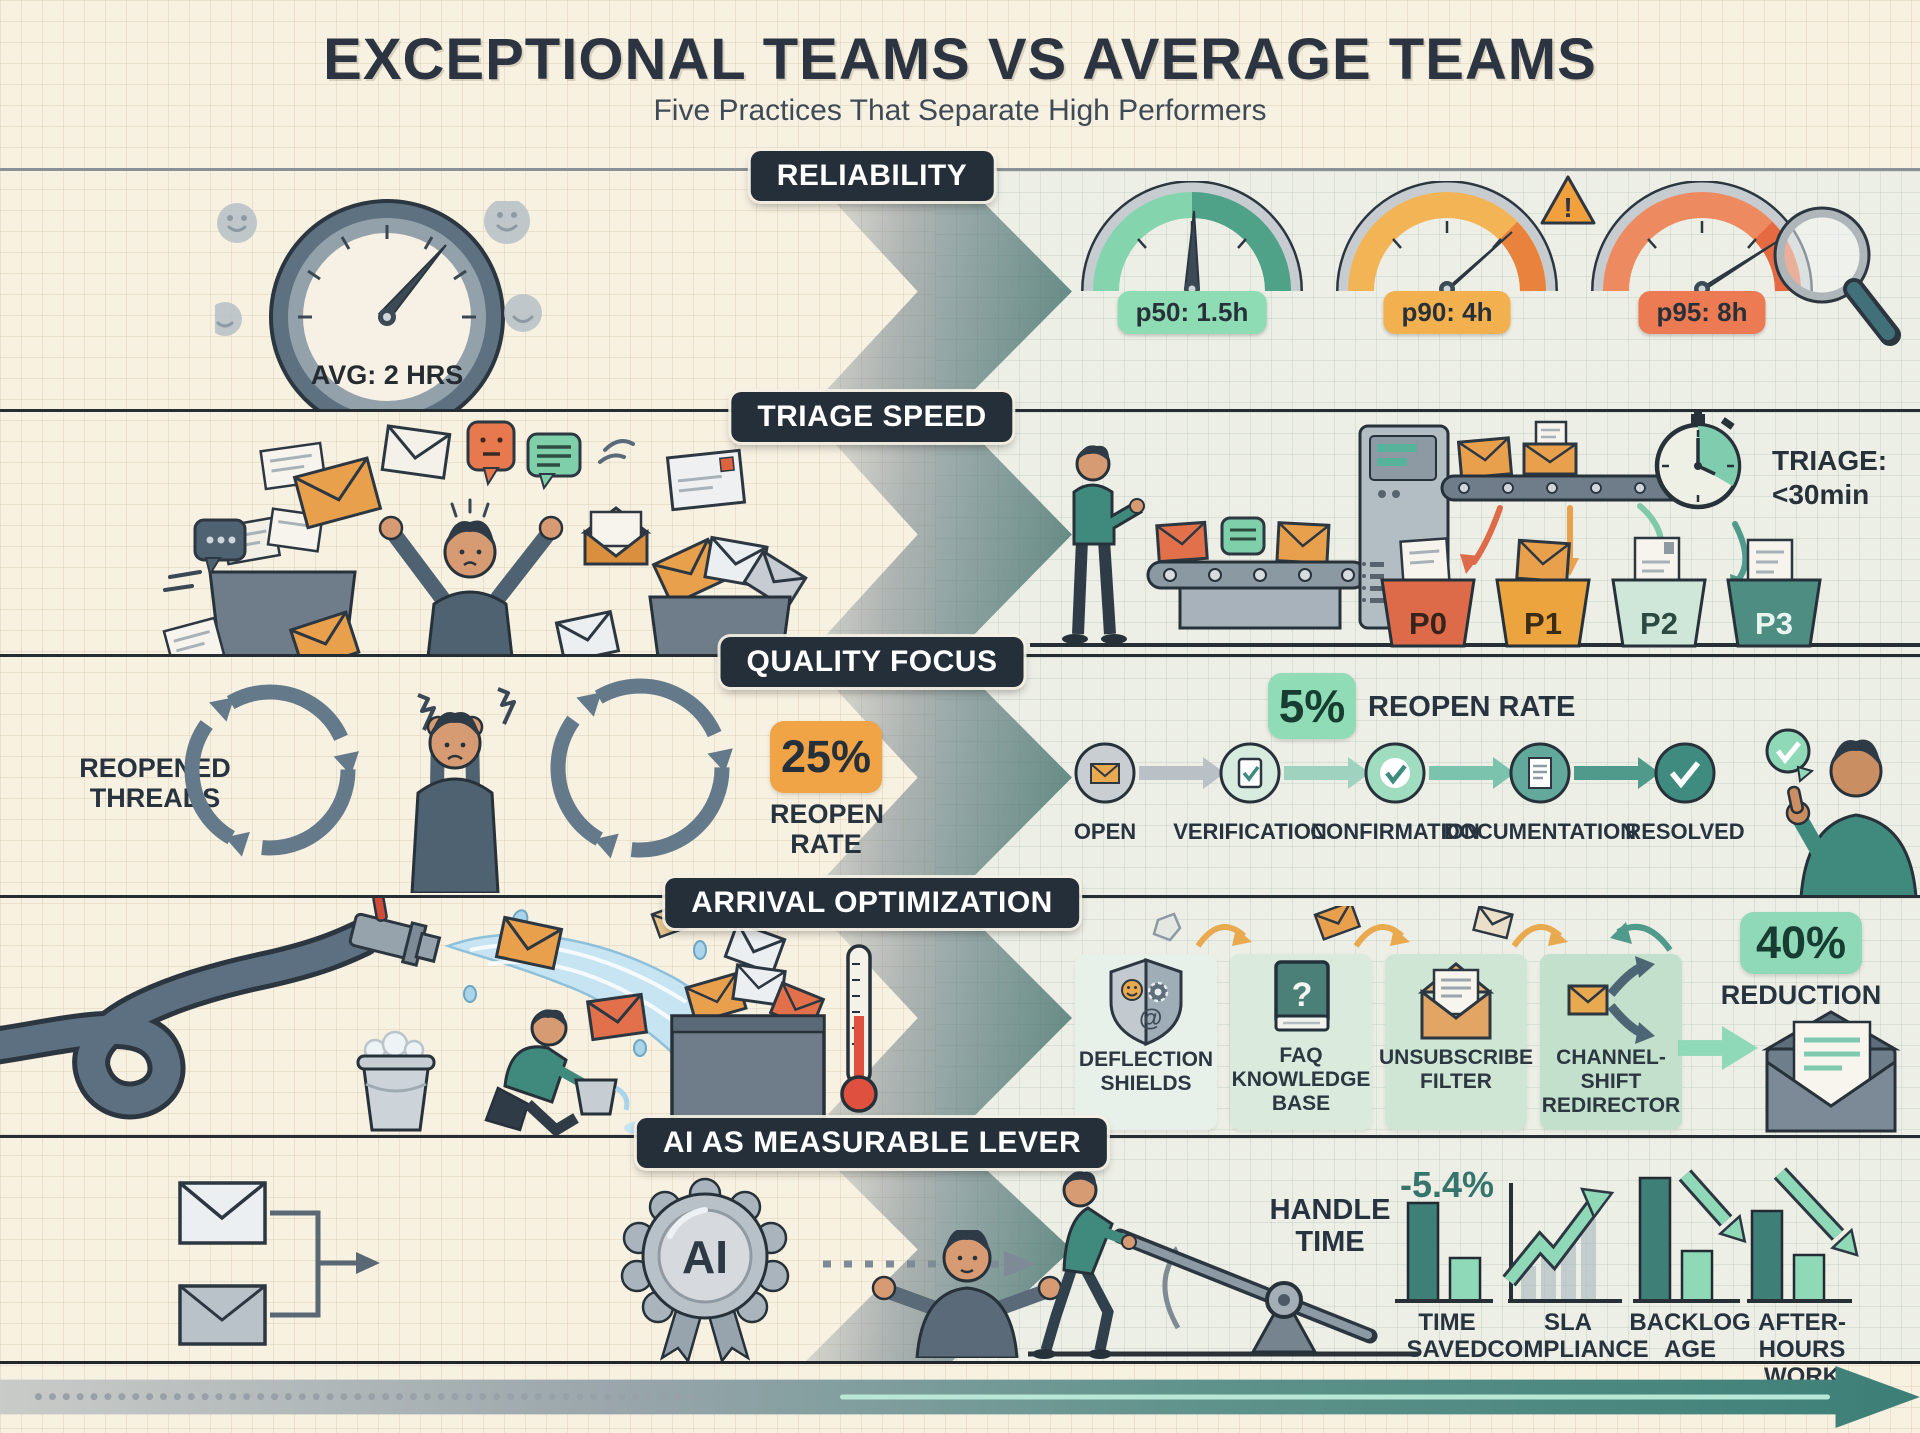 The width and height of the screenshot is (1920, 1433). I want to click on reopen-rate-average-stat: 25%, so click(826, 757).